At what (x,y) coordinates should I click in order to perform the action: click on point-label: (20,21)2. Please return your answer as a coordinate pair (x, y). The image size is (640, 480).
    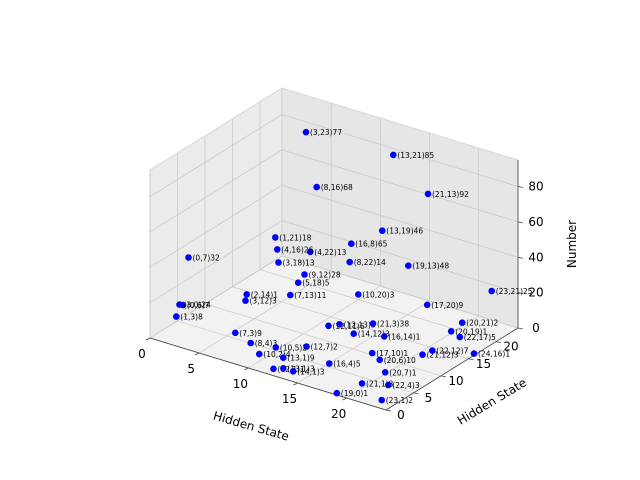
    Looking at the image, I should click on (482, 323).